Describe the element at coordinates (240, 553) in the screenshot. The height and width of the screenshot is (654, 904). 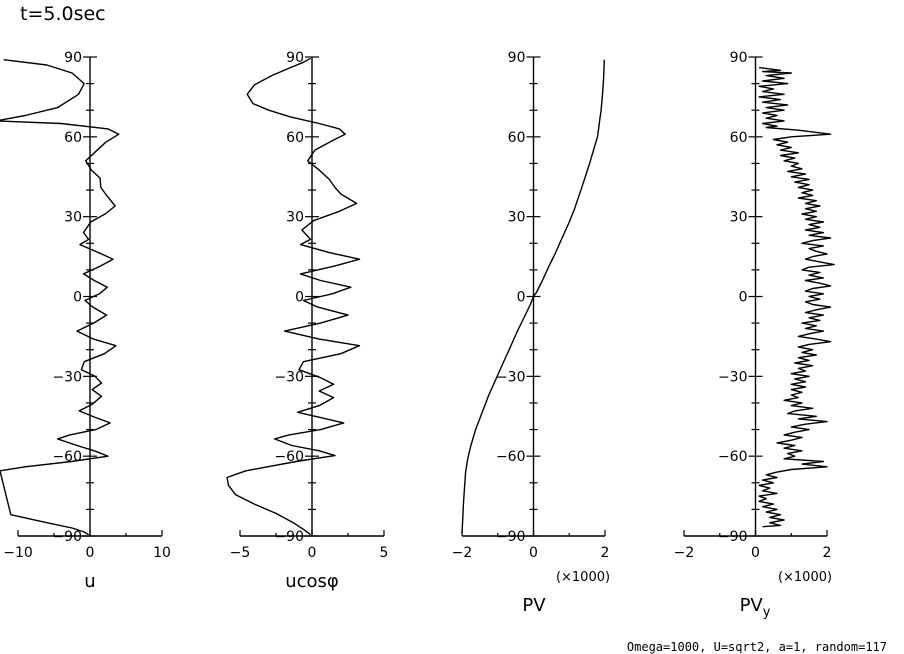
I see `x-tick-label: −5` at that location.